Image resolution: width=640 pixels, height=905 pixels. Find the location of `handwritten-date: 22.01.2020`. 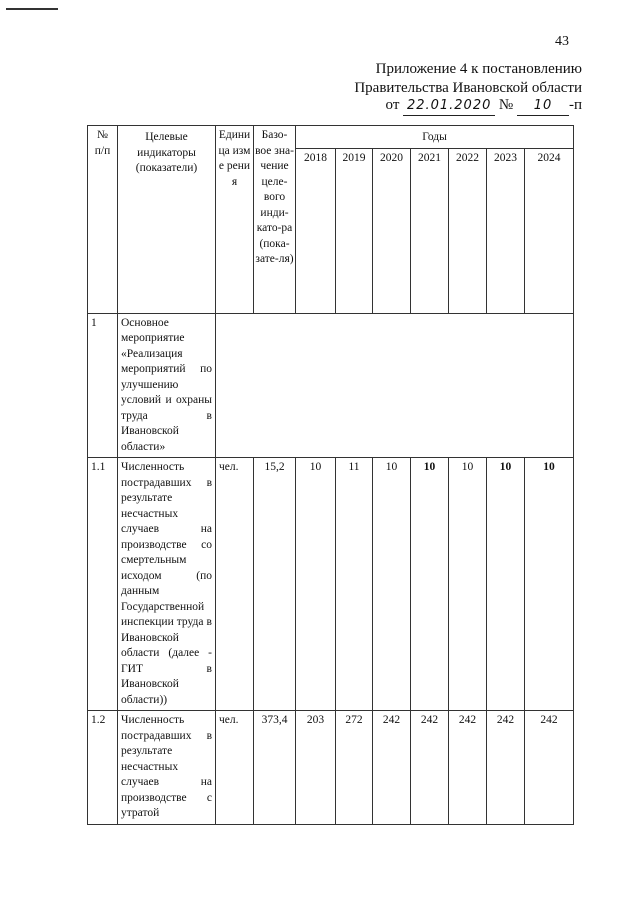

handwritten-date: 22.01.2020 is located at coordinates (449, 106).